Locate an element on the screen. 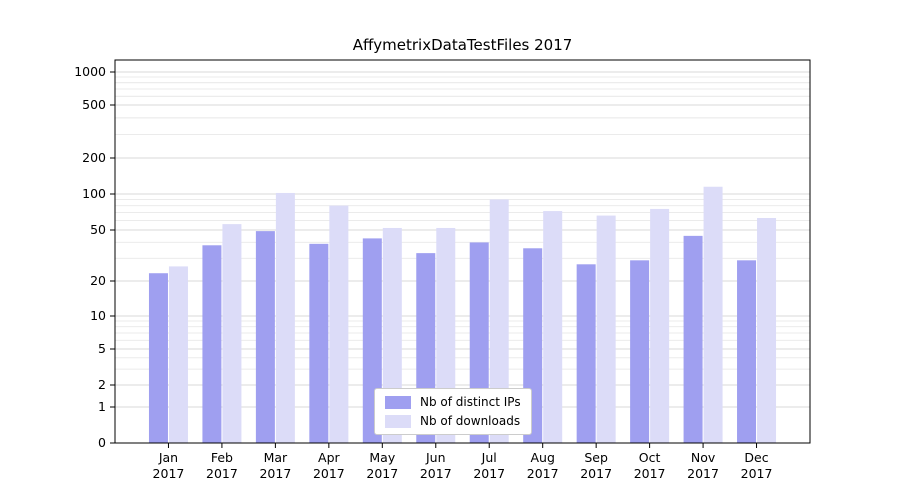 This screenshot has width=900, height=500. y-tick-label: 500 is located at coordinates (94, 104).